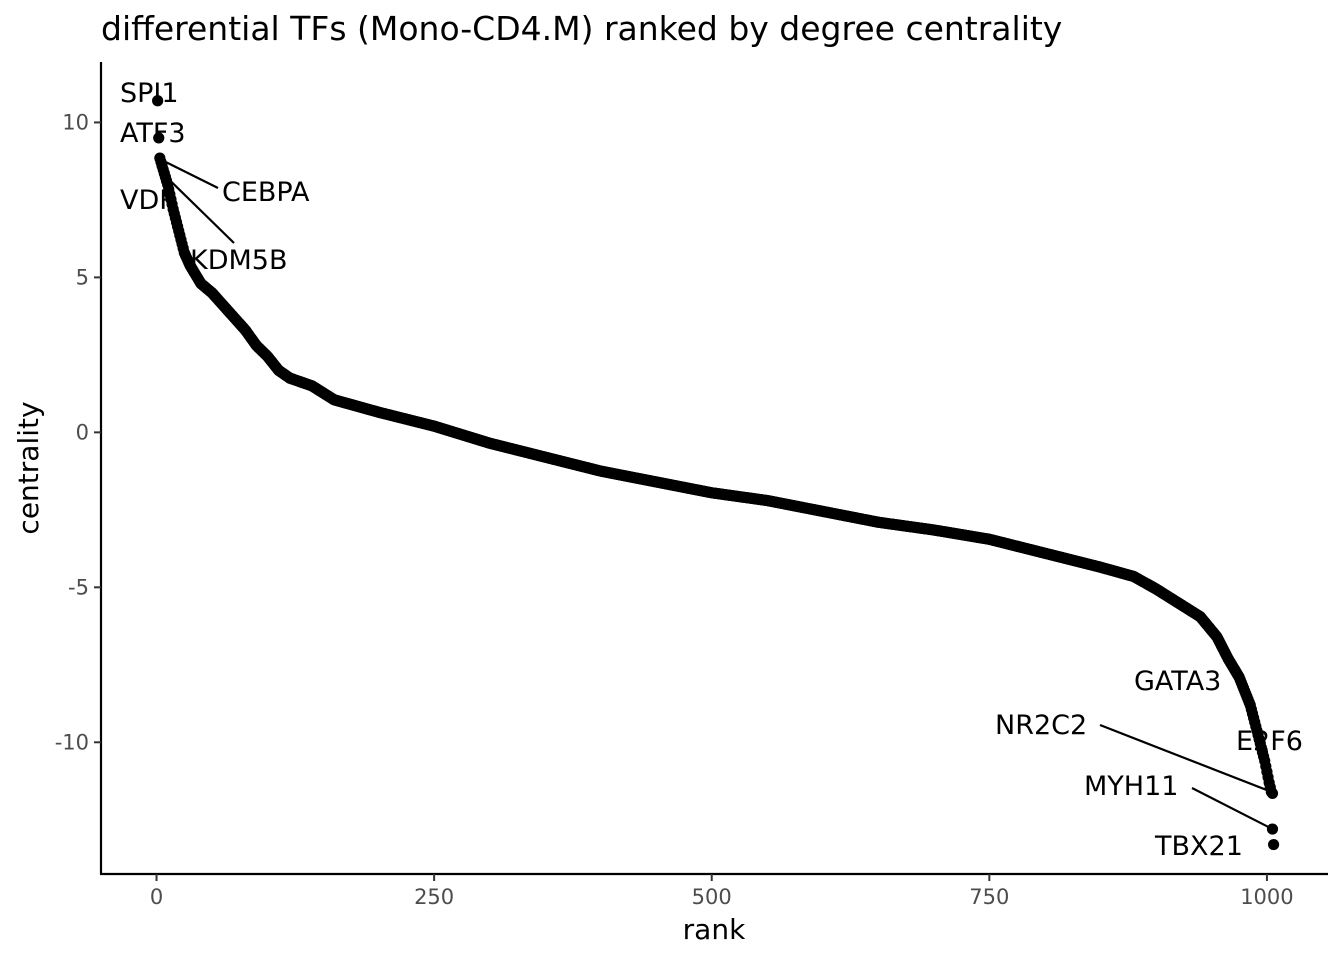  I want to click on gene-label-myh11: MYH11, so click(1131, 786).